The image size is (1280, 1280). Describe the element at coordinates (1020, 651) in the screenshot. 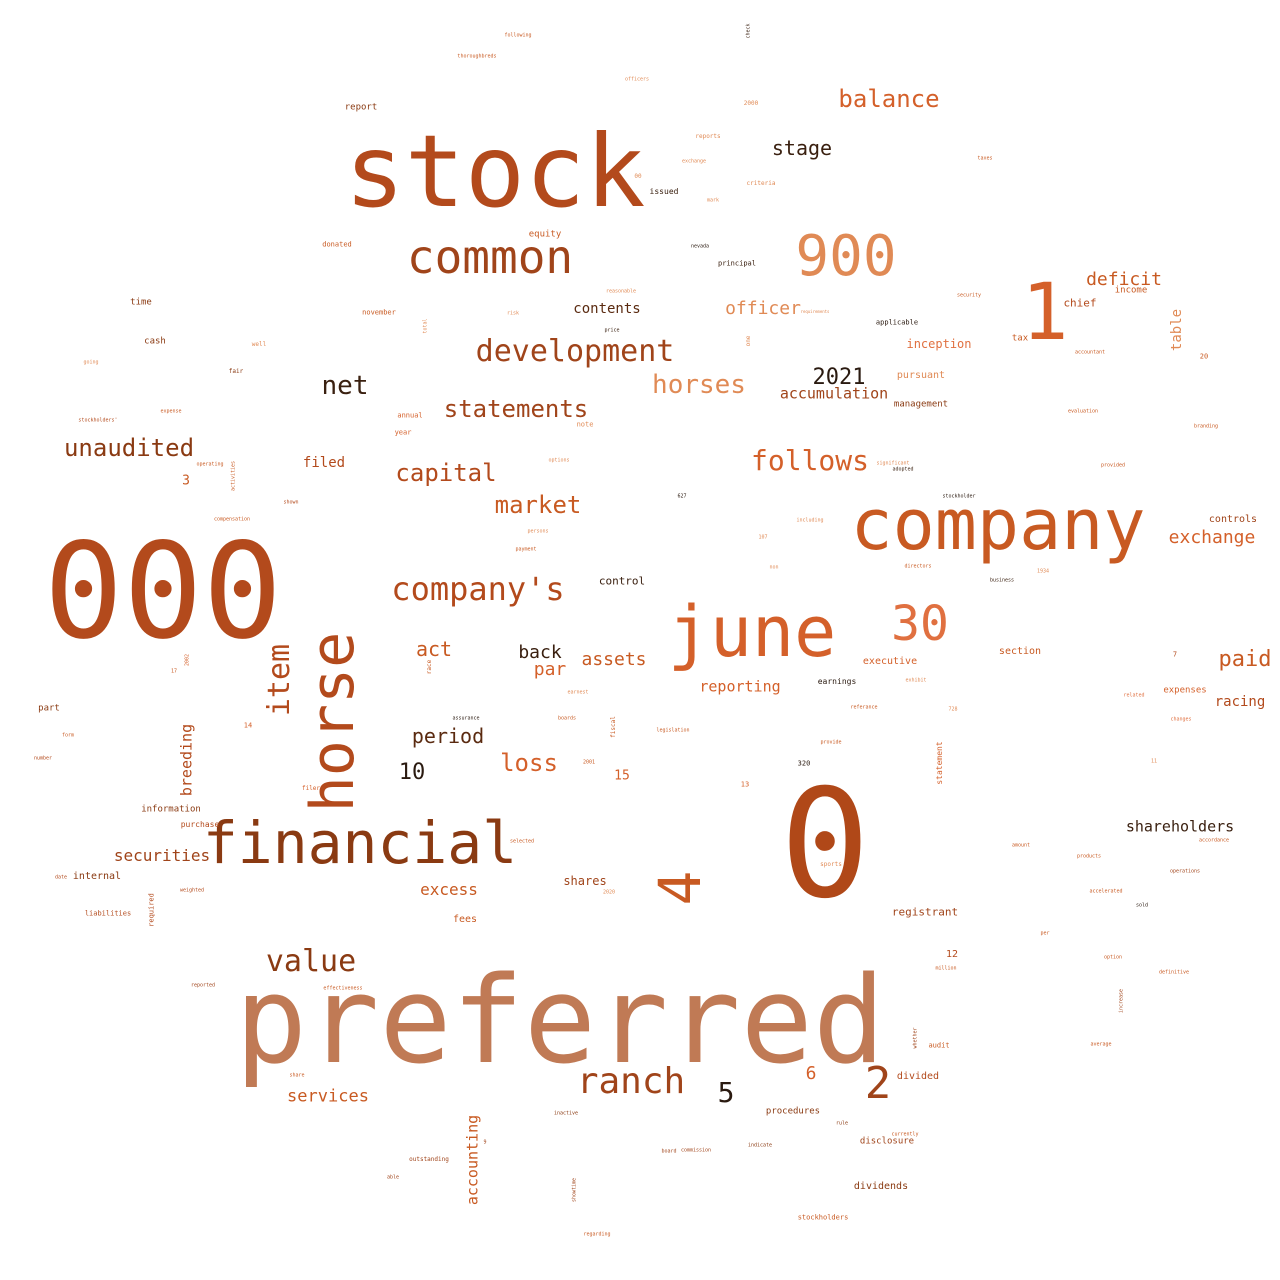

I see `word: section` at that location.